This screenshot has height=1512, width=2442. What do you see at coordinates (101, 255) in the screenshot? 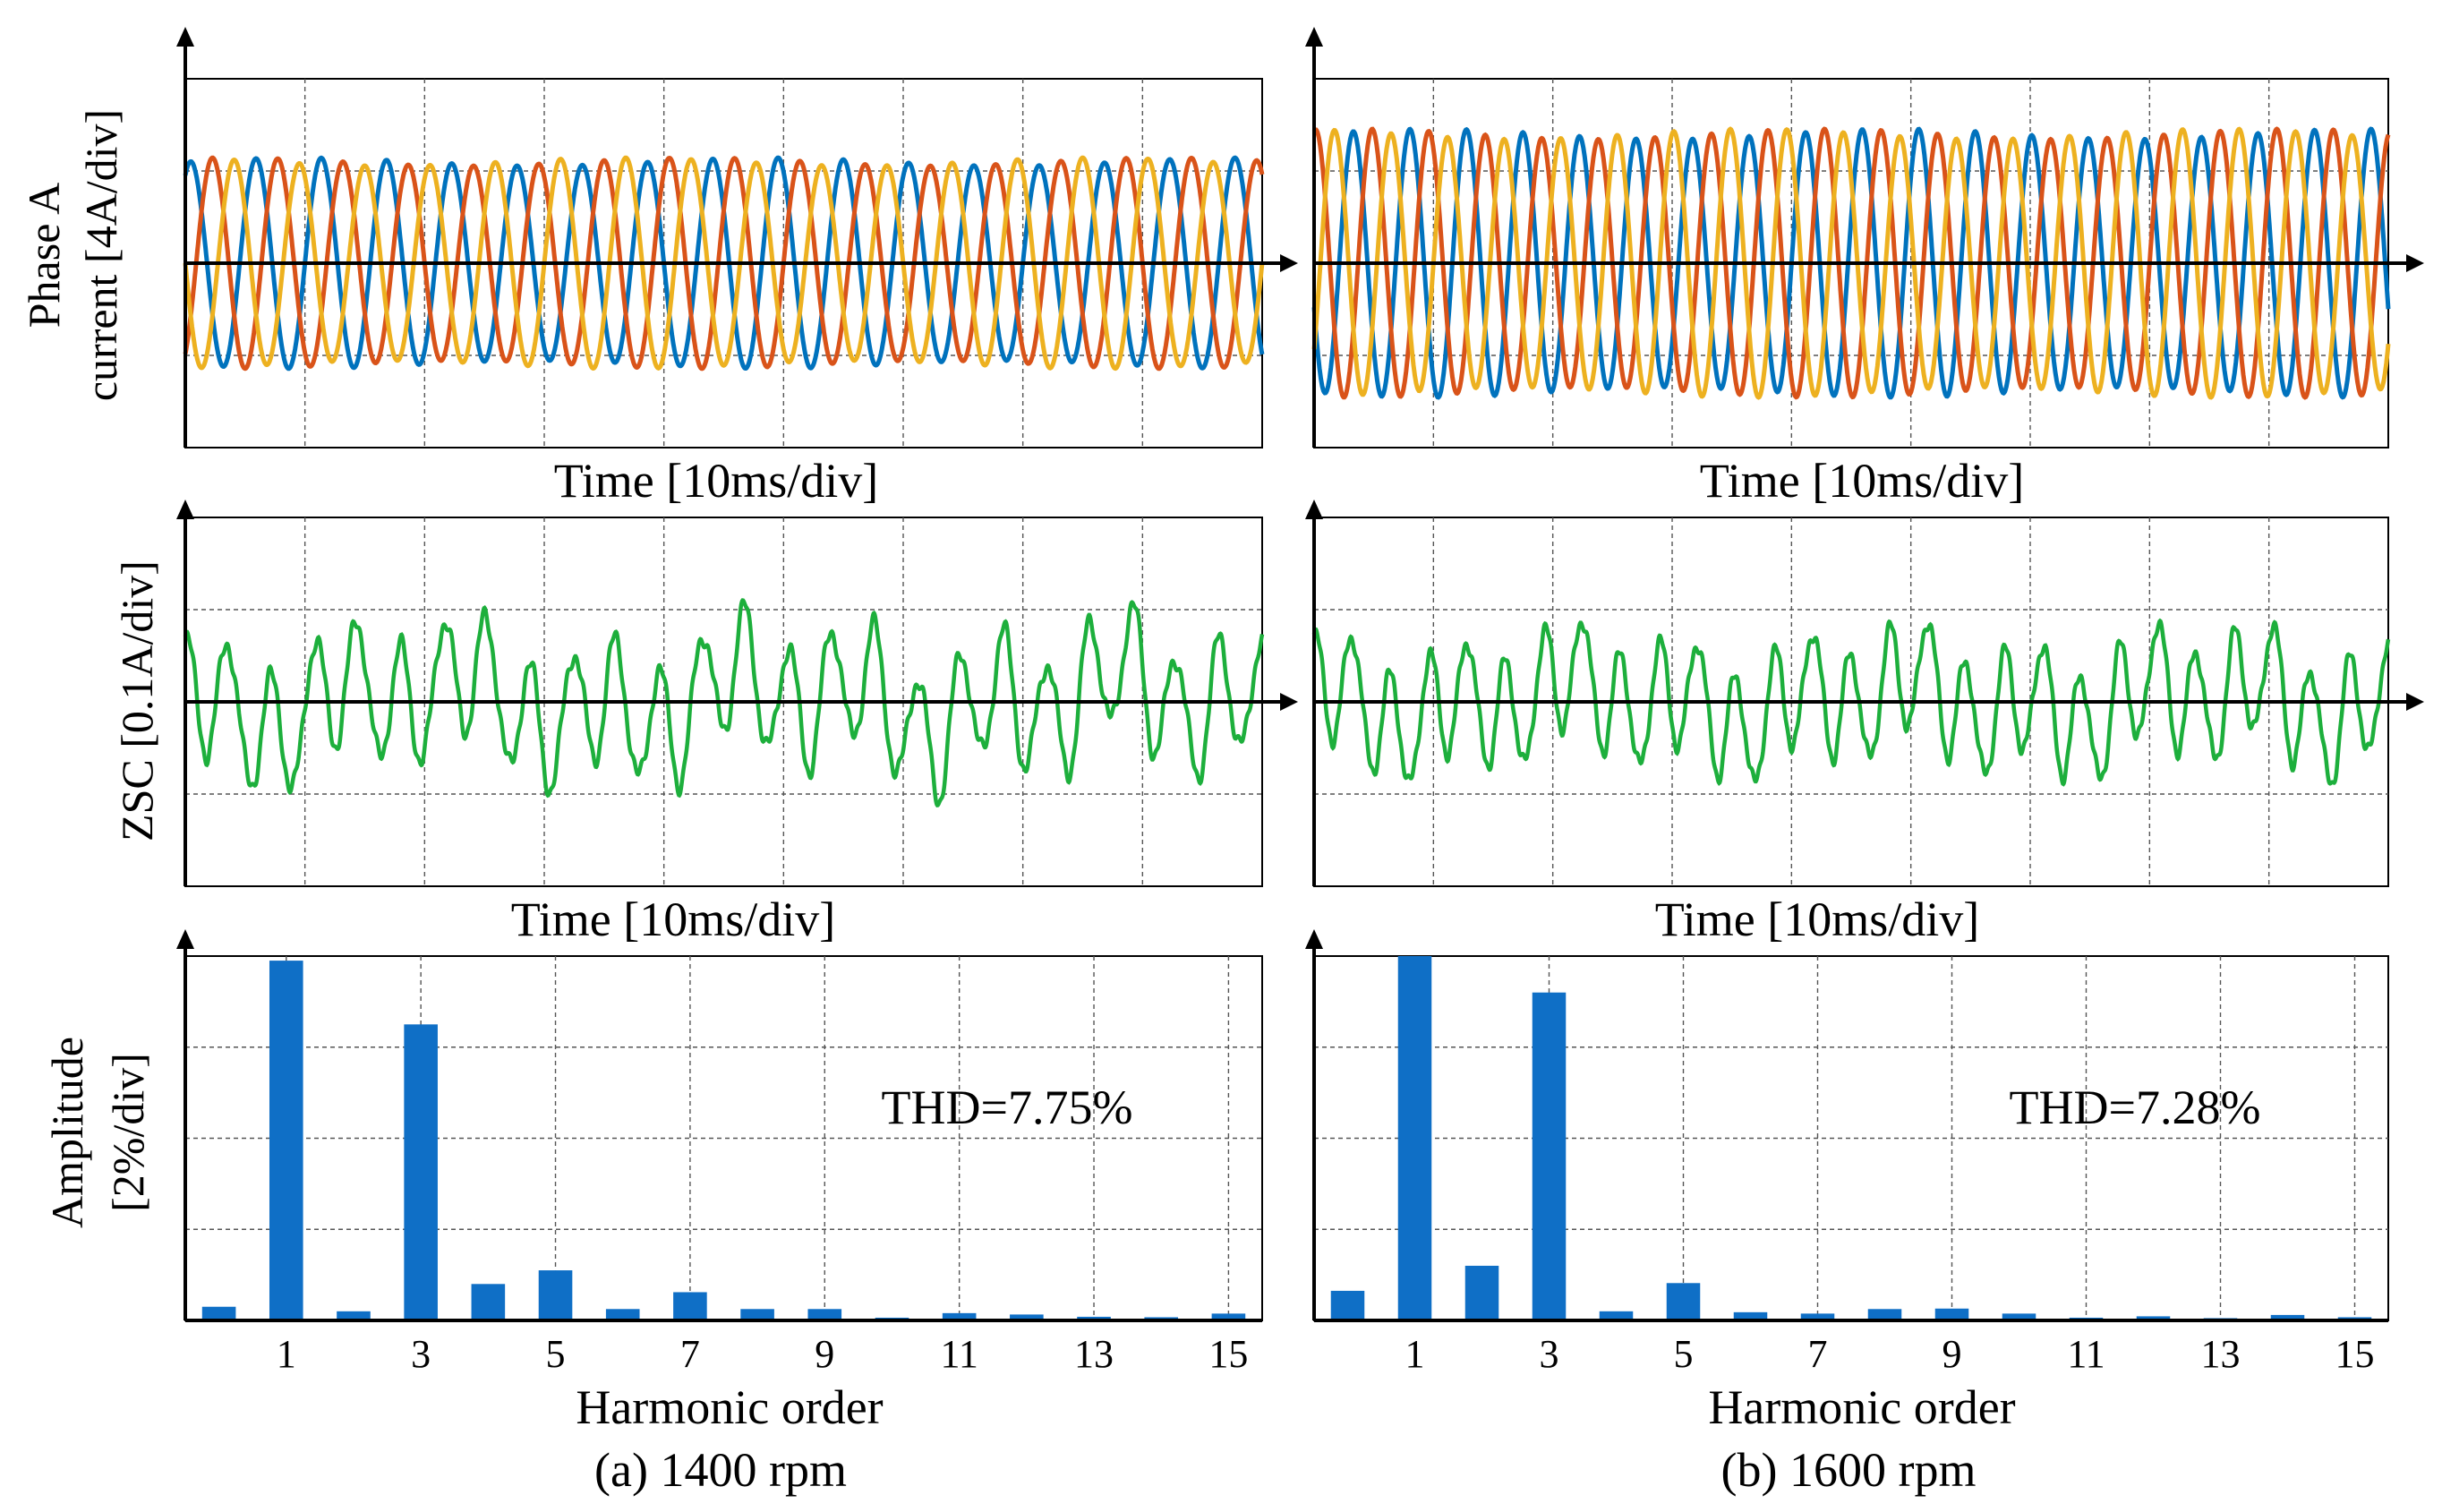
I see `ylabel-phase-line2: current [4A/div]` at bounding box center [101, 255].